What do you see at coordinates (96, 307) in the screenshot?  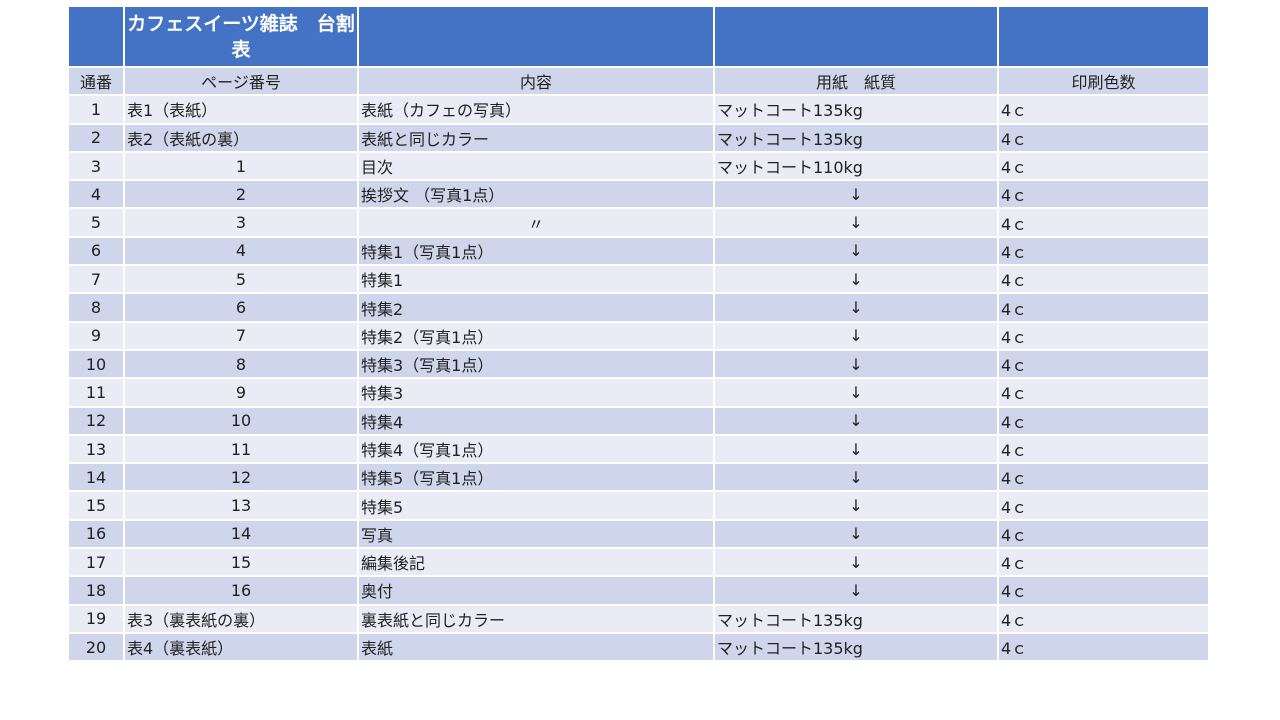 I see `cell-serial: 8` at bounding box center [96, 307].